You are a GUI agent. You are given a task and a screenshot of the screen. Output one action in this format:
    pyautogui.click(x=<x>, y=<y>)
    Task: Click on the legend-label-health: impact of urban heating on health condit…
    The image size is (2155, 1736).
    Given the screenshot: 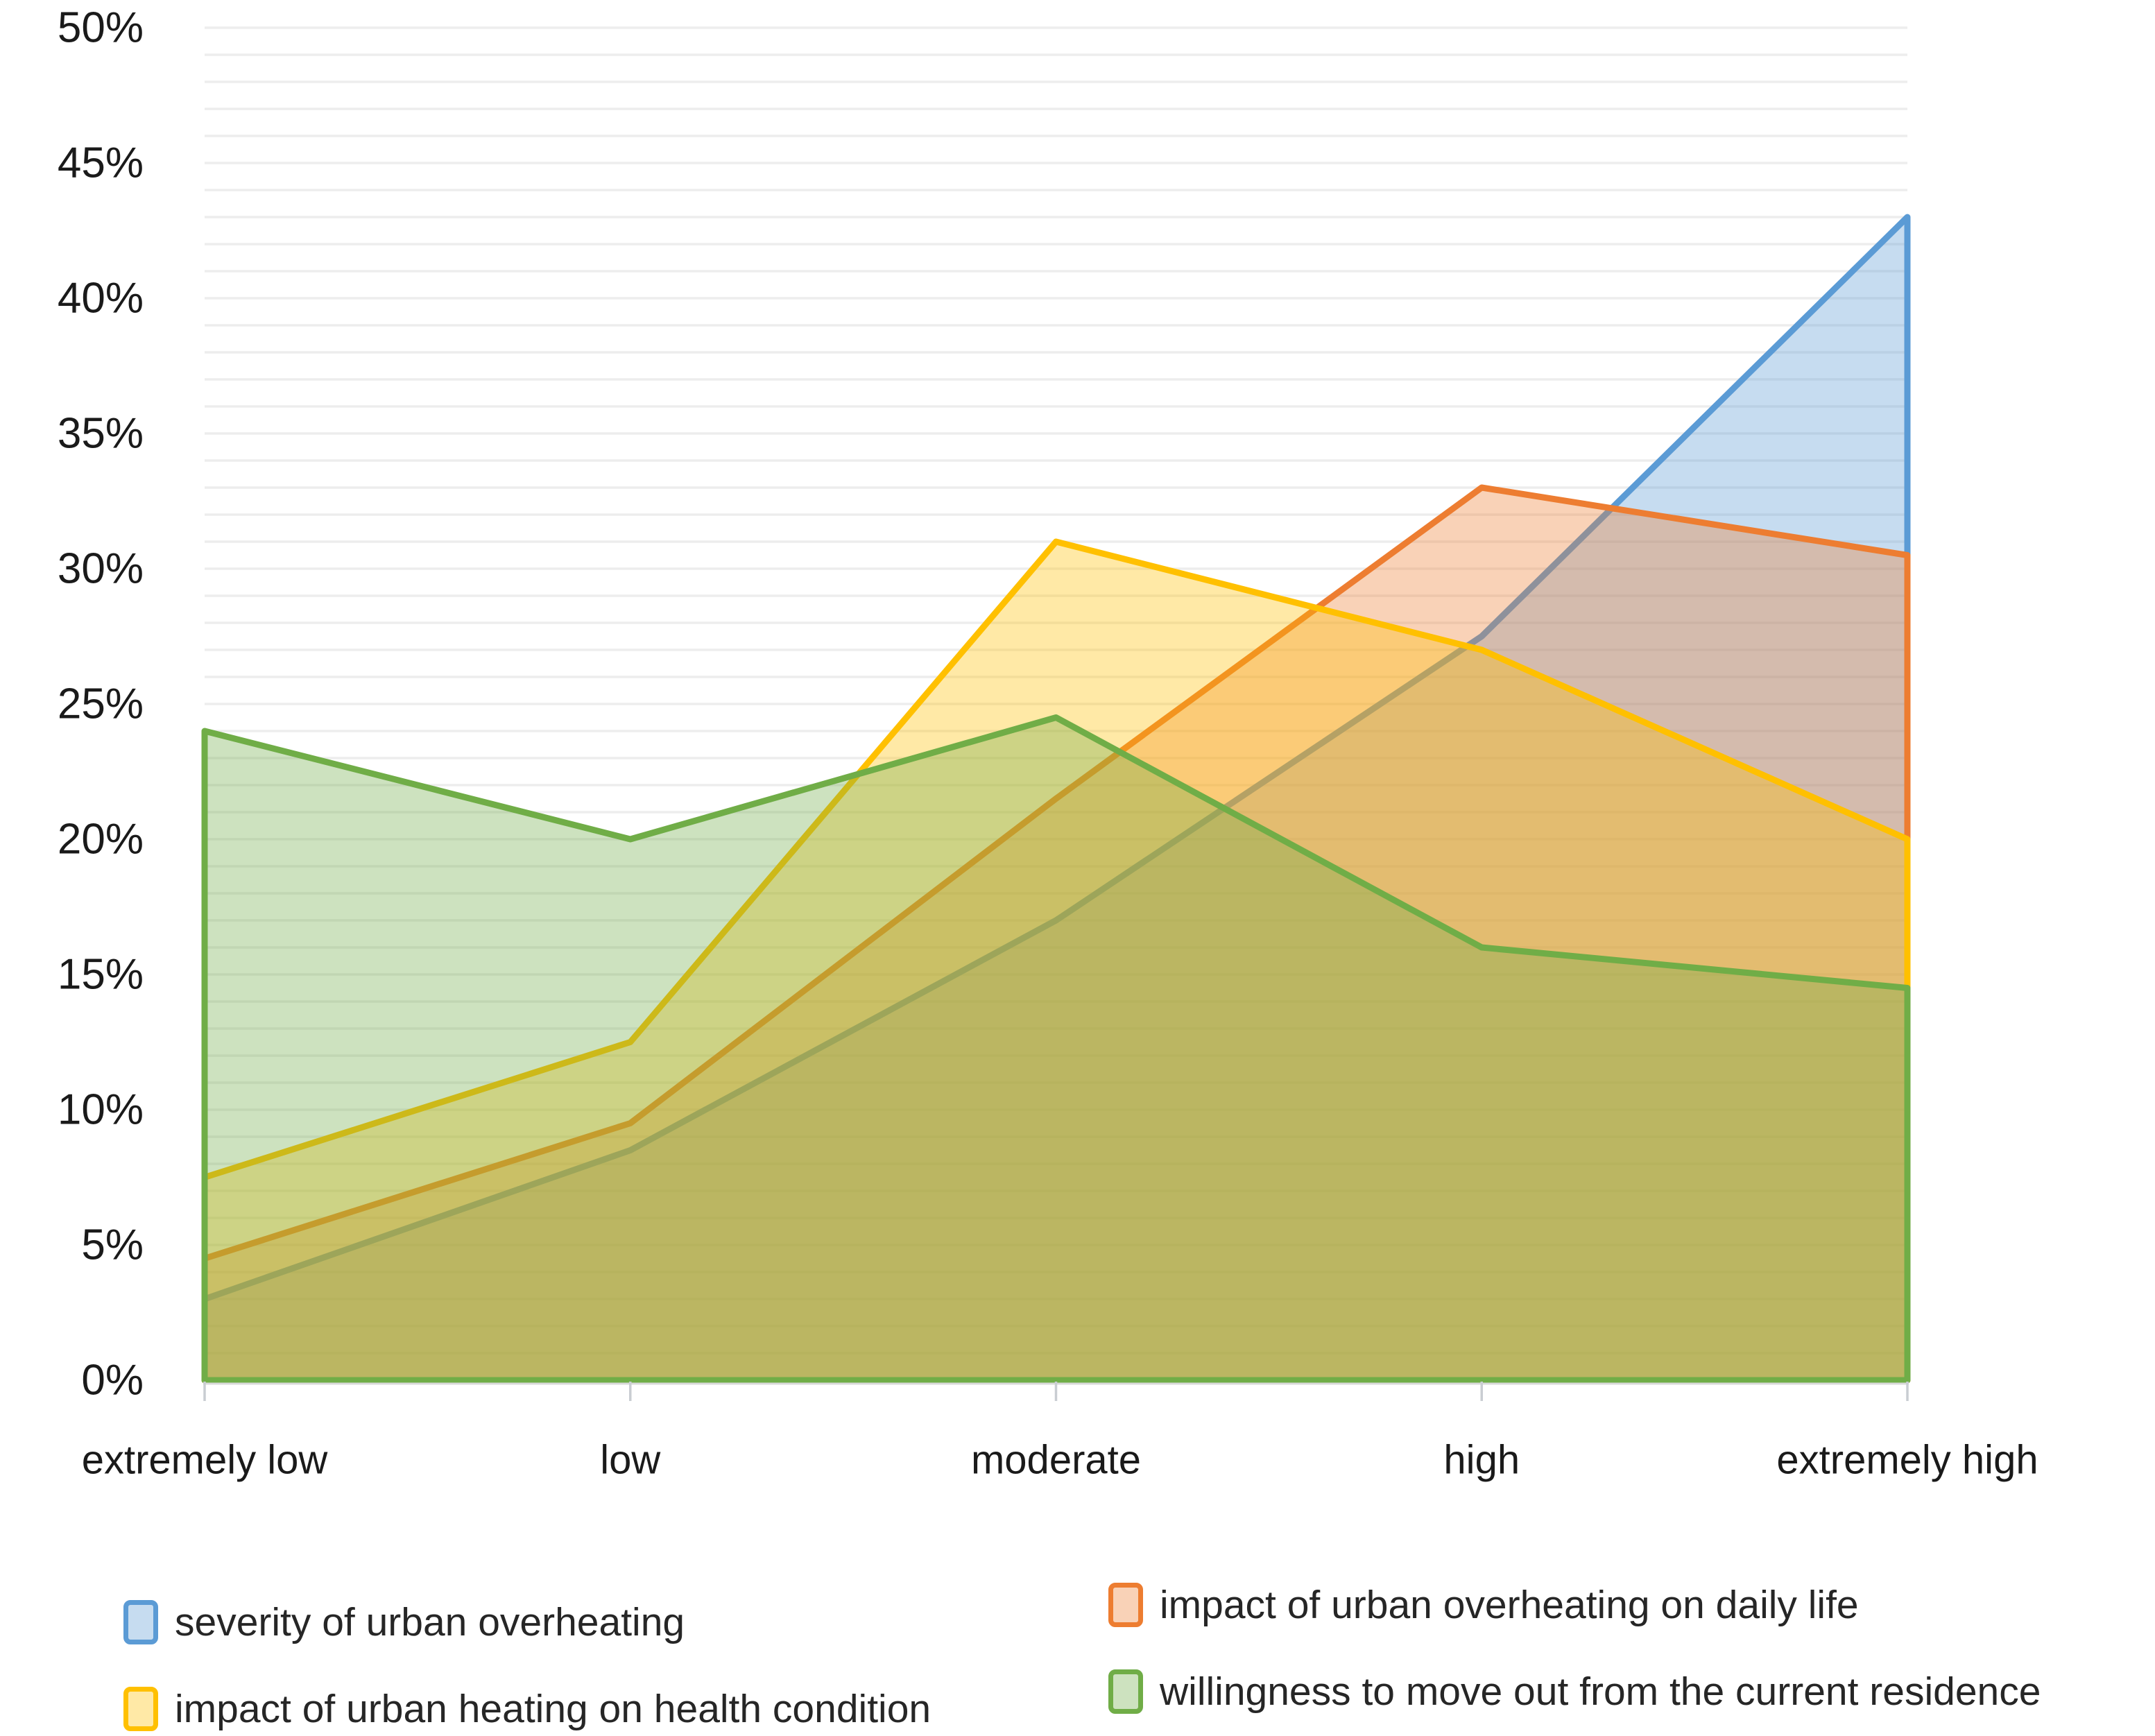 What is the action you would take?
    pyautogui.click(x=553, y=1709)
    